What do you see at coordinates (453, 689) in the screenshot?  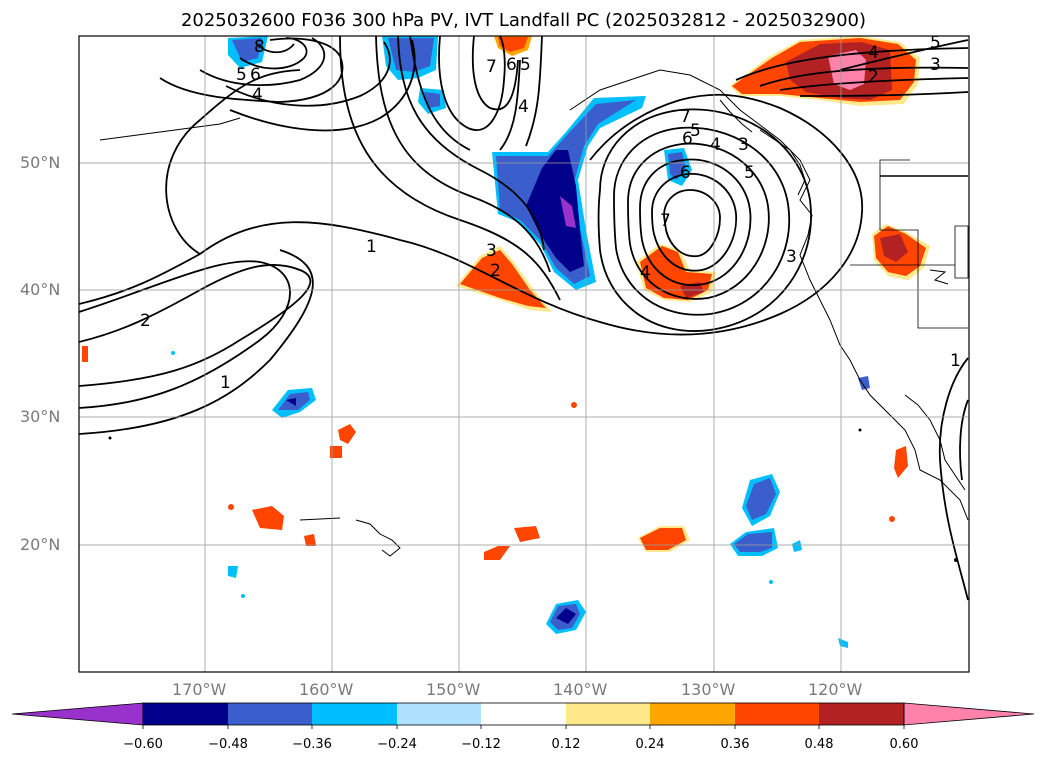 I see `lon-label: 150°W` at bounding box center [453, 689].